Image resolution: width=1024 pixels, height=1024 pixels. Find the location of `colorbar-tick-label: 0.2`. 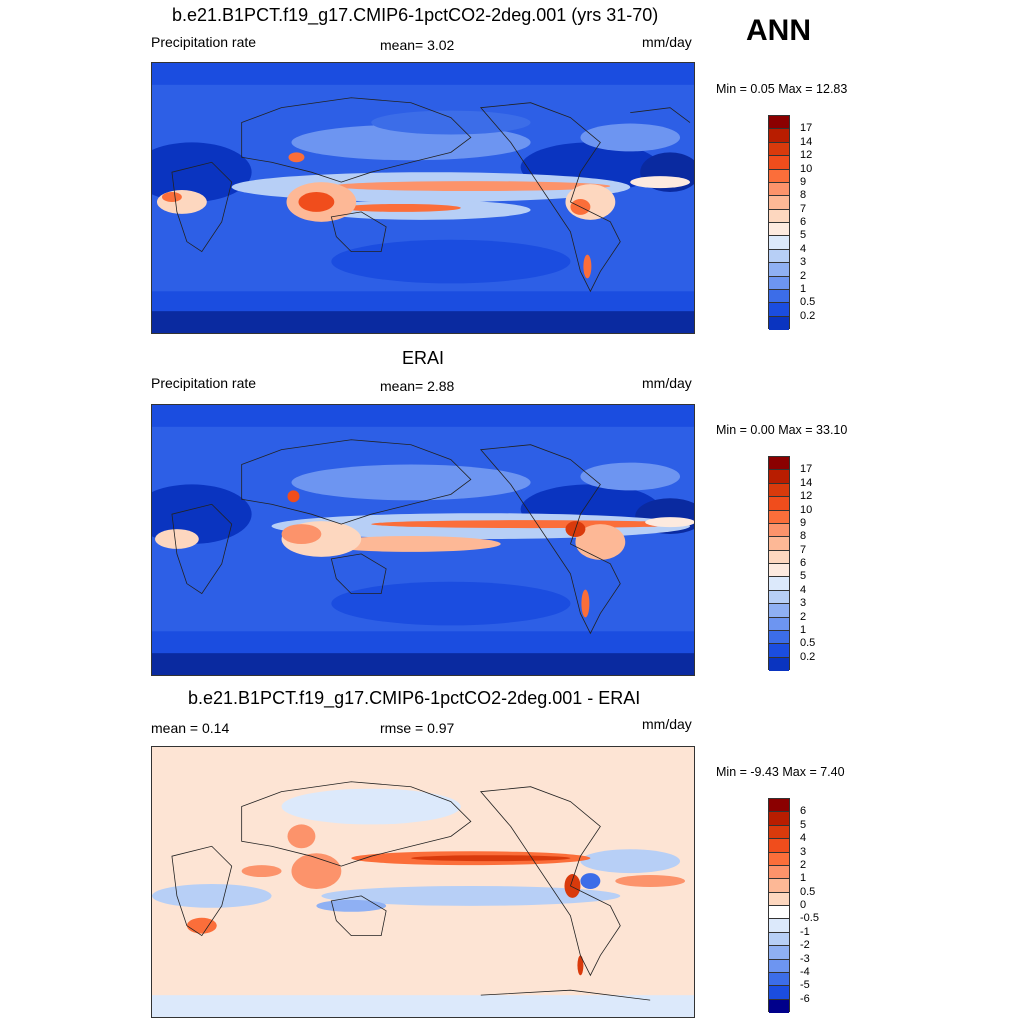

colorbar-tick-label: 0.2 is located at coordinates (808, 656).